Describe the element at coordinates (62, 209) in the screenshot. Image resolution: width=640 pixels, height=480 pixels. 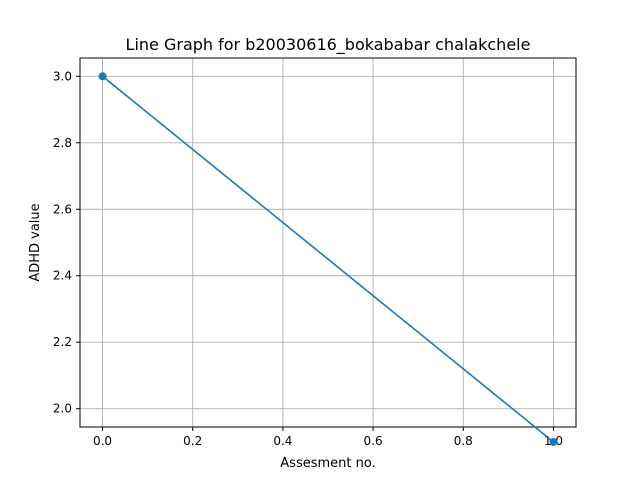
I see `y-tick-label: 2.6` at that location.